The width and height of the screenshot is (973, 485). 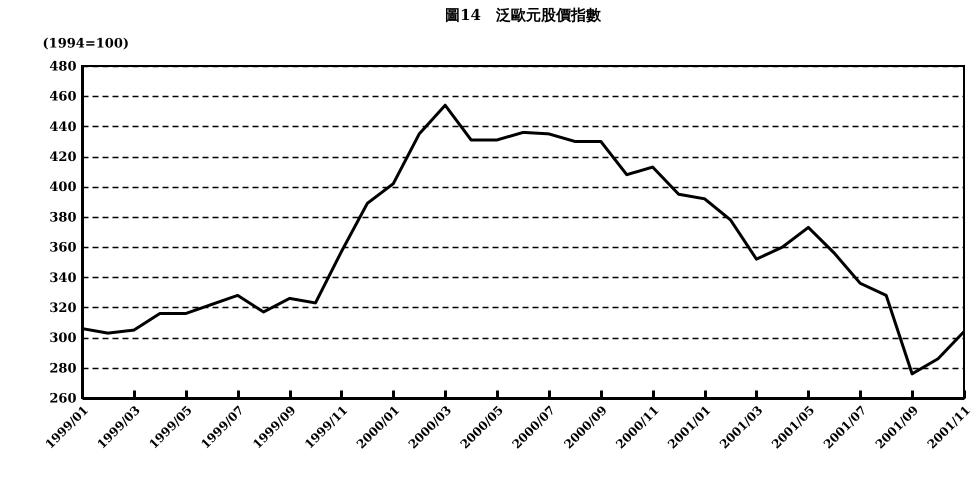 What do you see at coordinates (62, 127) in the screenshot?
I see `y-tick-label: 440` at bounding box center [62, 127].